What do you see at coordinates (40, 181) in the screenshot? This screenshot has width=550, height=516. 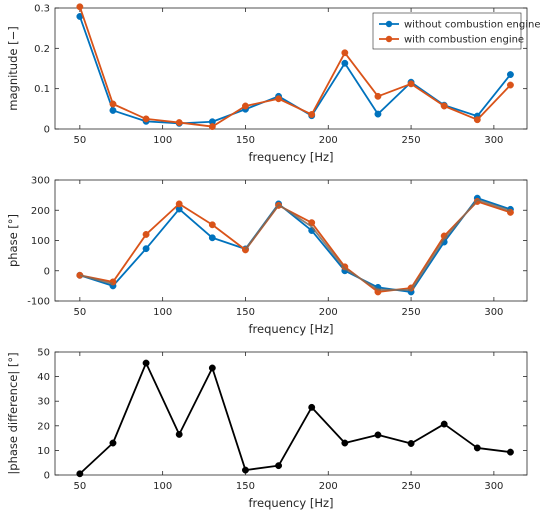 I see `y-tick-label: 300` at bounding box center [40, 181].